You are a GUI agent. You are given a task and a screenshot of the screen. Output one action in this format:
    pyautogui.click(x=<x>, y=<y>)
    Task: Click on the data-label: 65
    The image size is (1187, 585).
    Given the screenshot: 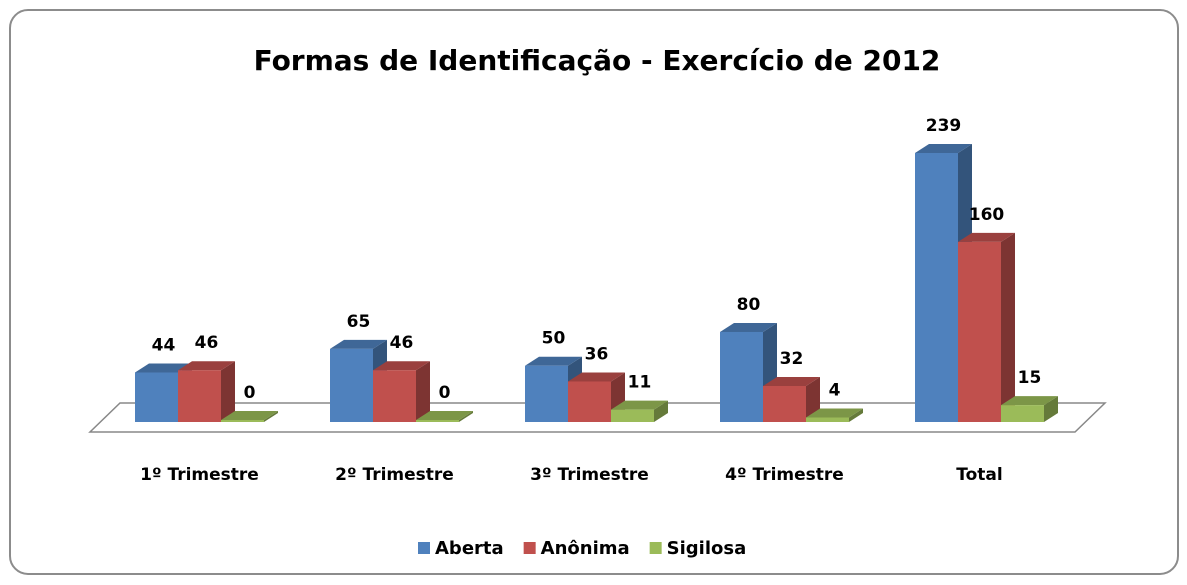 What is the action you would take?
    pyautogui.click(x=359, y=322)
    